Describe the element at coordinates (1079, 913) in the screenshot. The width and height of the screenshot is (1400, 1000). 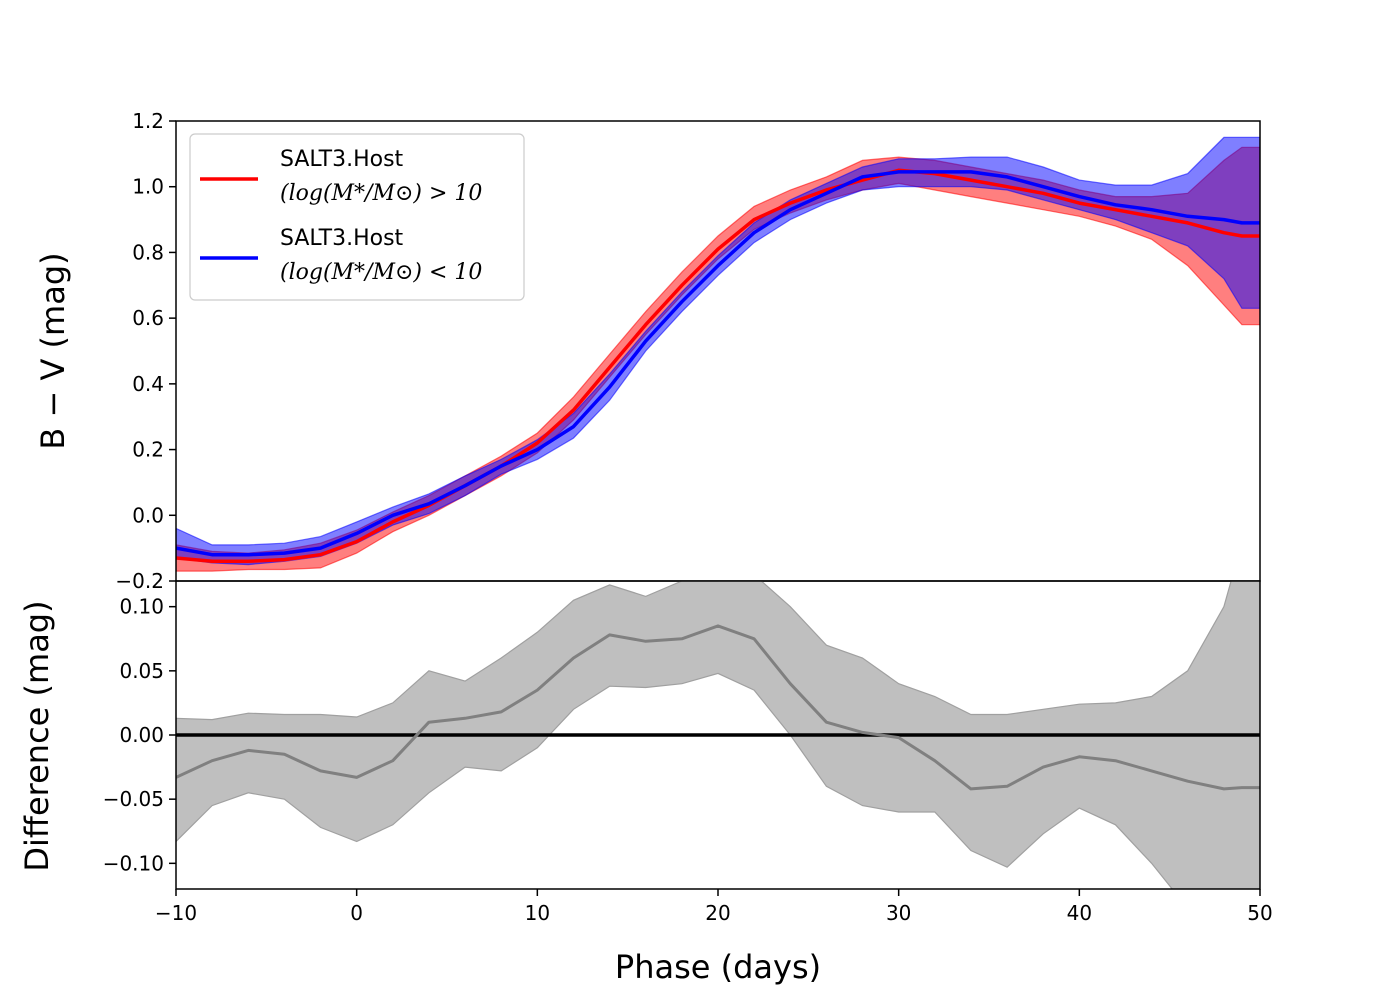
I see `xtick-label: 40` at that location.